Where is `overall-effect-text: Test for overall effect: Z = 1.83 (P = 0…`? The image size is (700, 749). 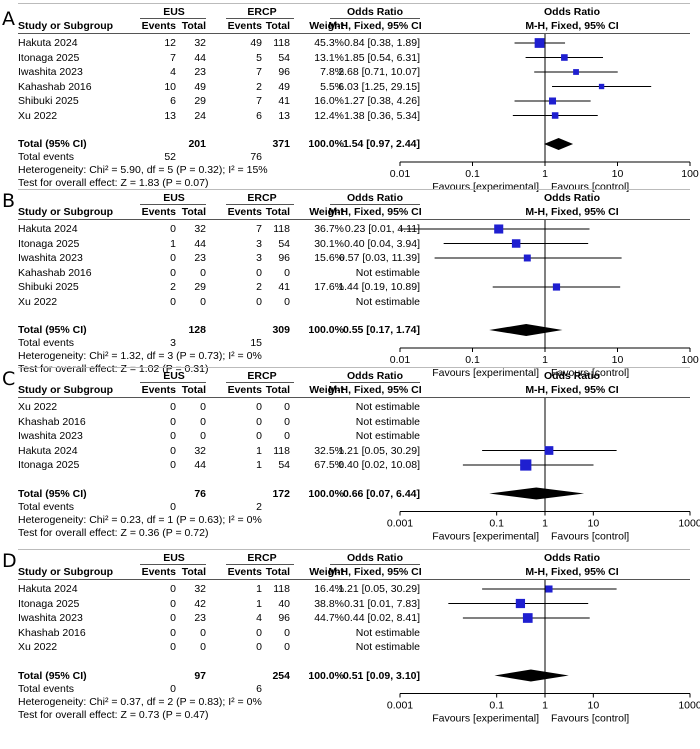 overall-effect-text: Test for overall effect: Z = 1.83 (P = 0… is located at coordinates (113, 183).